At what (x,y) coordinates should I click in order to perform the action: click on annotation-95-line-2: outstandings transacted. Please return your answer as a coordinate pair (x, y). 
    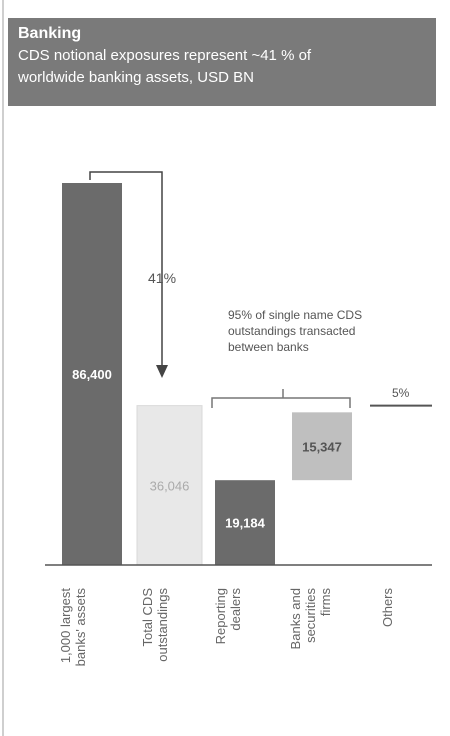
    Looking at the image, I should click on (291, 331).